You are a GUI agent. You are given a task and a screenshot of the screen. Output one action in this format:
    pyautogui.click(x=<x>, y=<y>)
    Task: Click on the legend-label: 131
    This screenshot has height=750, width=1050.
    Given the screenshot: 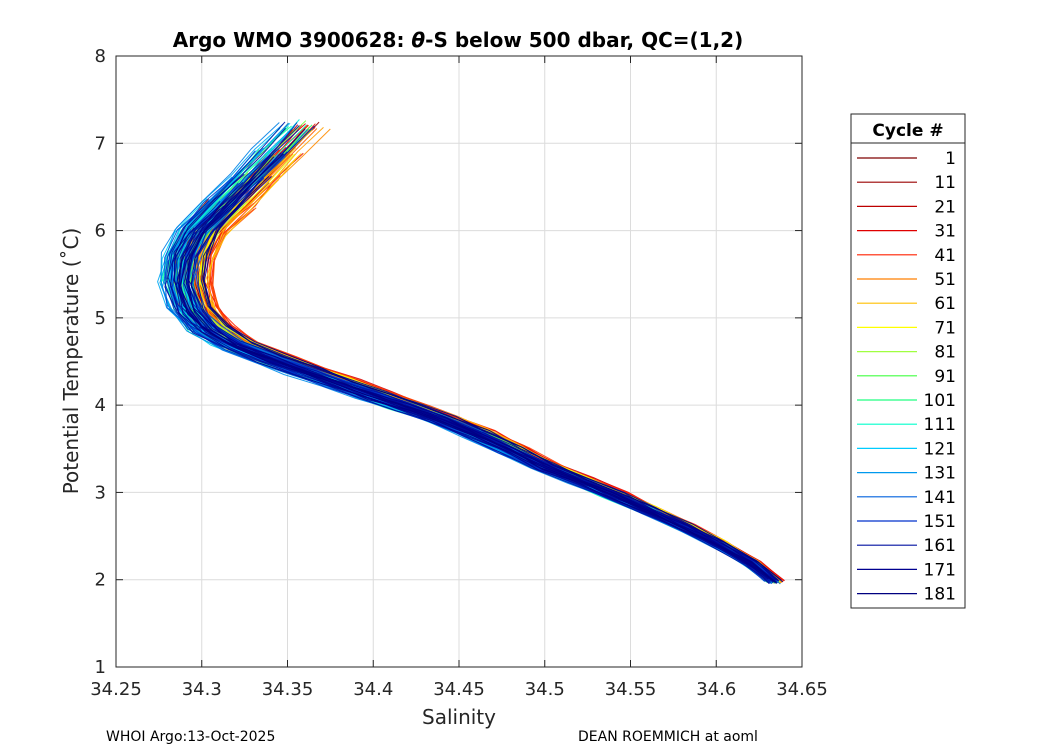 What is the action you would take?
    pyautogui.click(x=940, y=474)
    